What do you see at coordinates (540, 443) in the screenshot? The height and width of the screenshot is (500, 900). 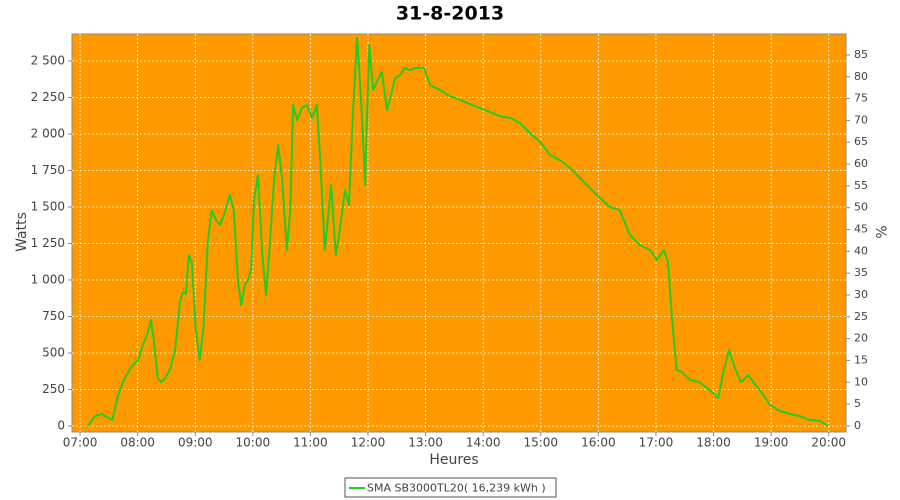 I see `x-tick-label: 15:00` at bounding box center [540, 443].